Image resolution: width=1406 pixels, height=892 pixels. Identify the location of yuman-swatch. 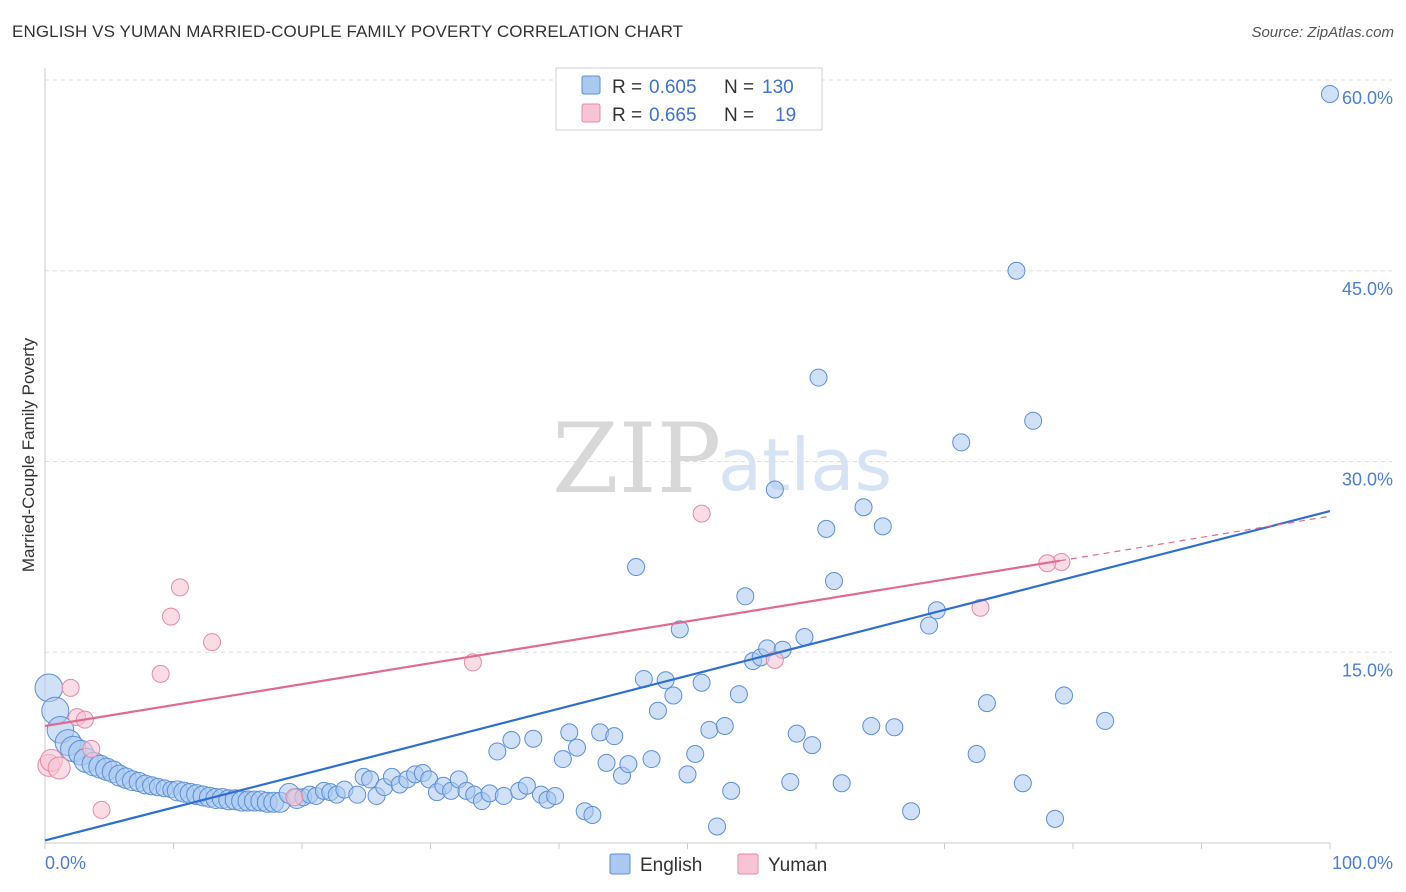
(591, 113).